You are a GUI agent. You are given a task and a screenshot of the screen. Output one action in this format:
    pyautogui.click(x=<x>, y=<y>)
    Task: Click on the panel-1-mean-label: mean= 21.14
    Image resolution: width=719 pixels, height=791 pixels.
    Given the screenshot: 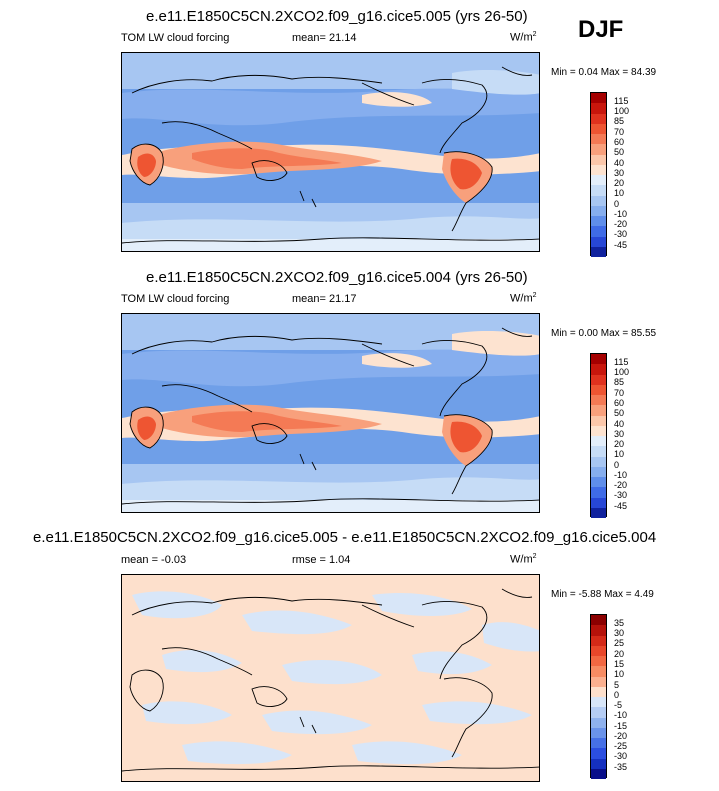 What is the action you would take?
    pyautogui.click(x=324, y=38)
    